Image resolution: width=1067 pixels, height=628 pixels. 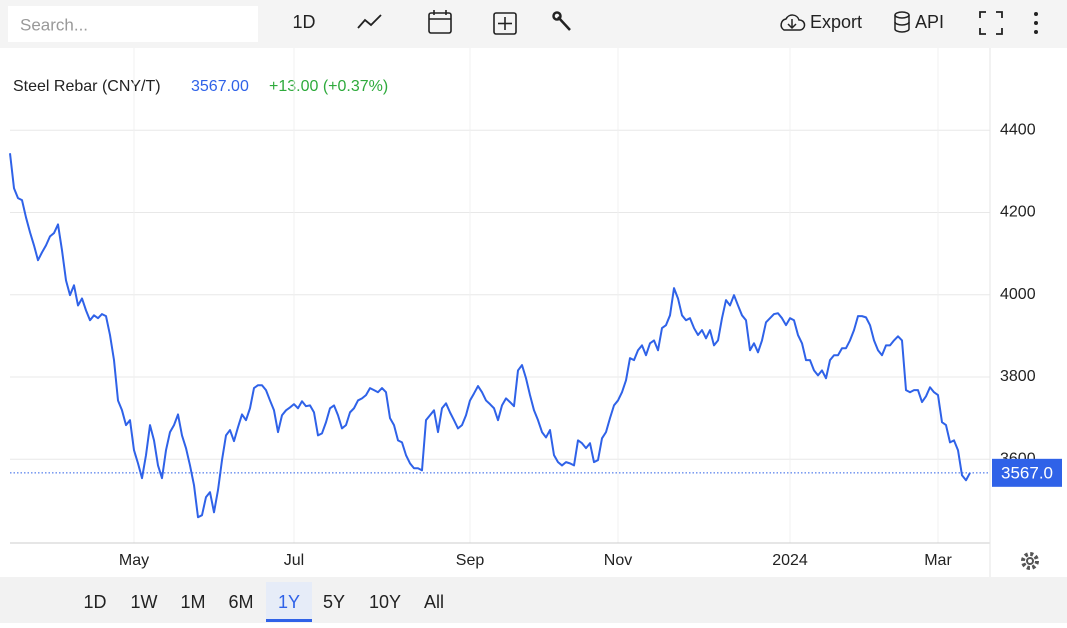 What do you see at coordinates (793, 22) in the screenshot?
I see `export-icon` at bounding box center [793, 22].